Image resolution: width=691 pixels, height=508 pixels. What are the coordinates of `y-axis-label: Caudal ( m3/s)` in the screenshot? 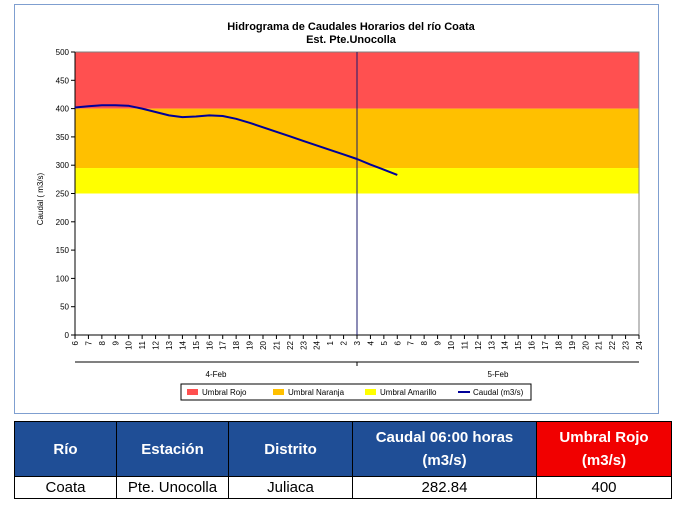 It's located at (40, 198).